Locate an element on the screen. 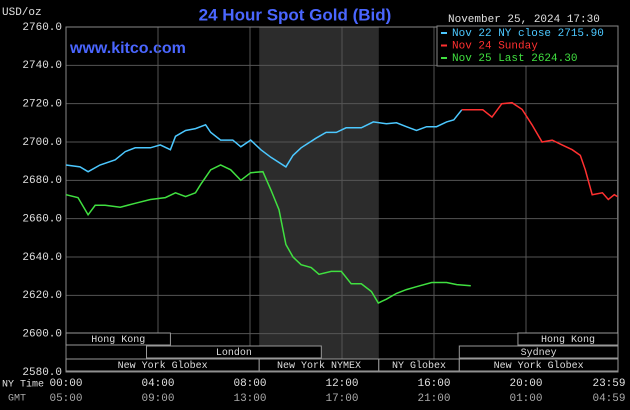 The width and height of the screenshot is (630, 410). y-tick-label: 2700.0 is located at coordinates (42, 143).